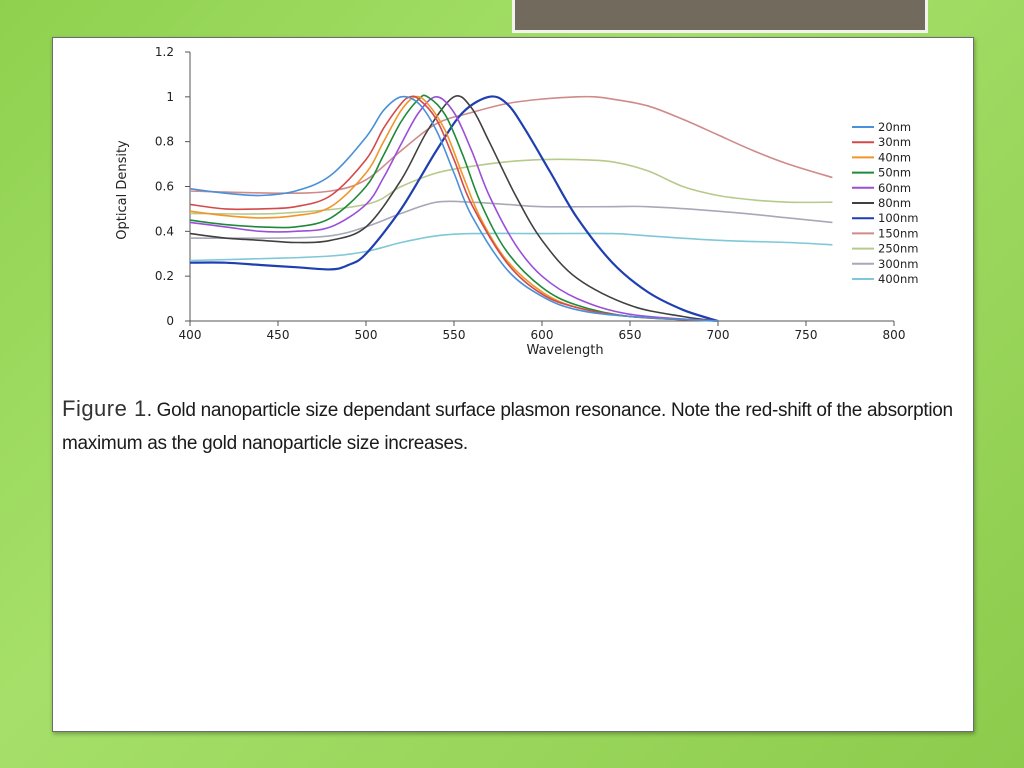 This screenshot has height=768, width=1024. Describe the element at coordinates (278, 335) in the screenshot. I see `x-tick-label: 450` at that location.